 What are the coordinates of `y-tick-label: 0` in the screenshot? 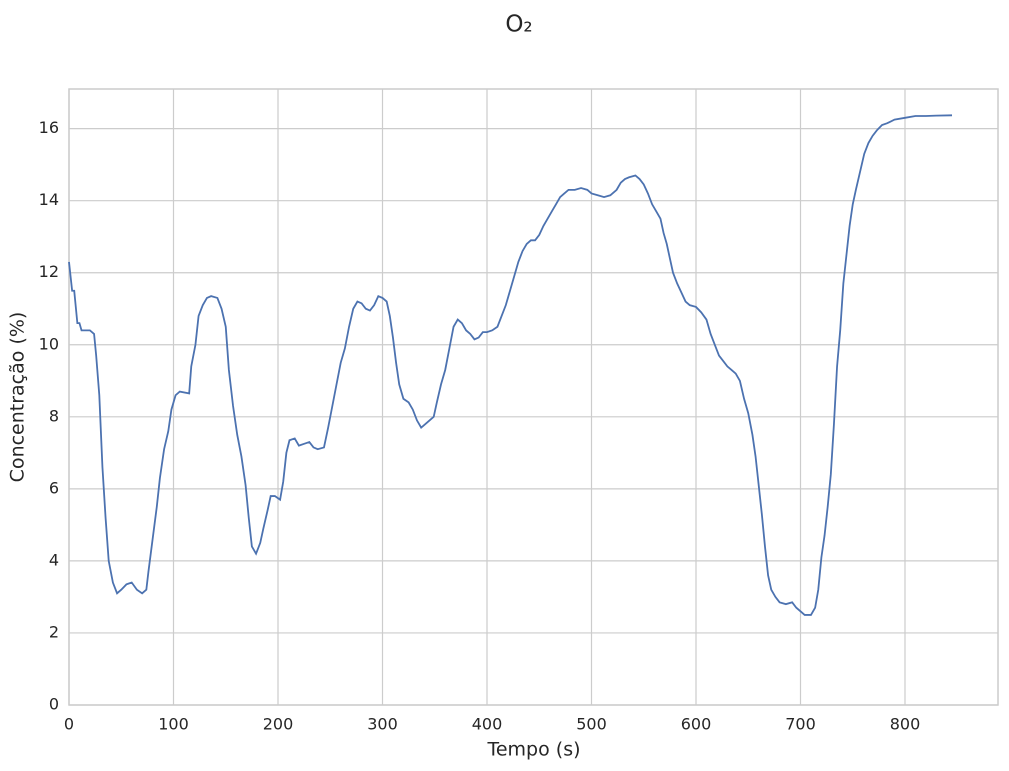 It's located at (54, 704).